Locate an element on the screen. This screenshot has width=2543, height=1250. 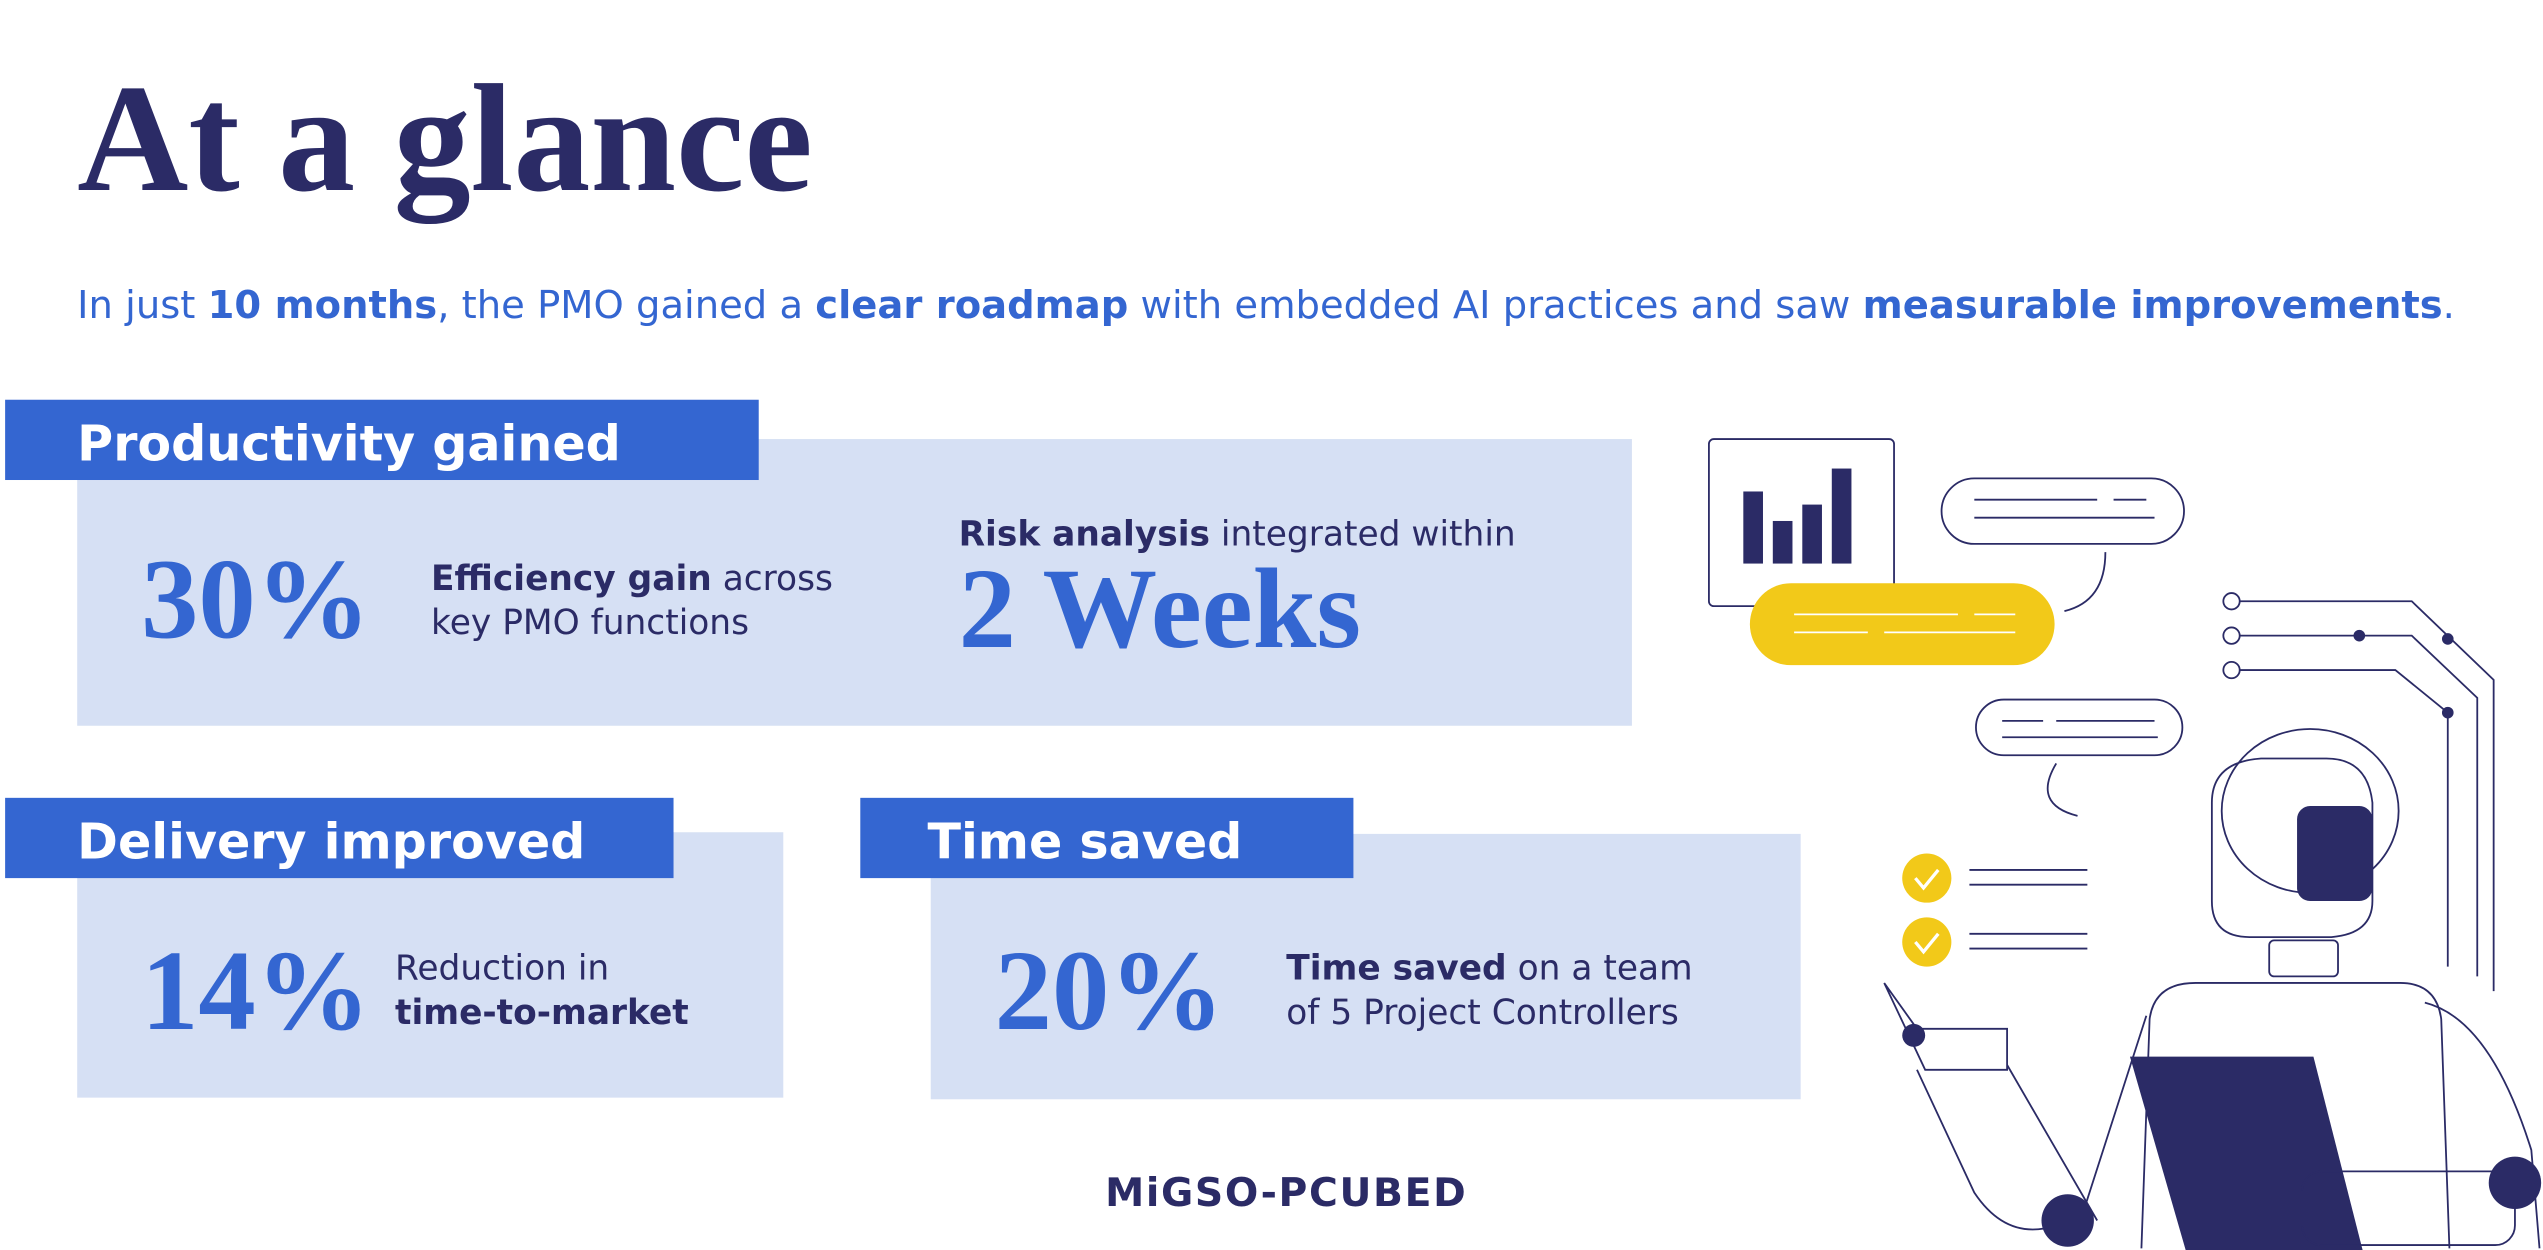
text-line: key PMO functions is located at coordinates (590, 623).